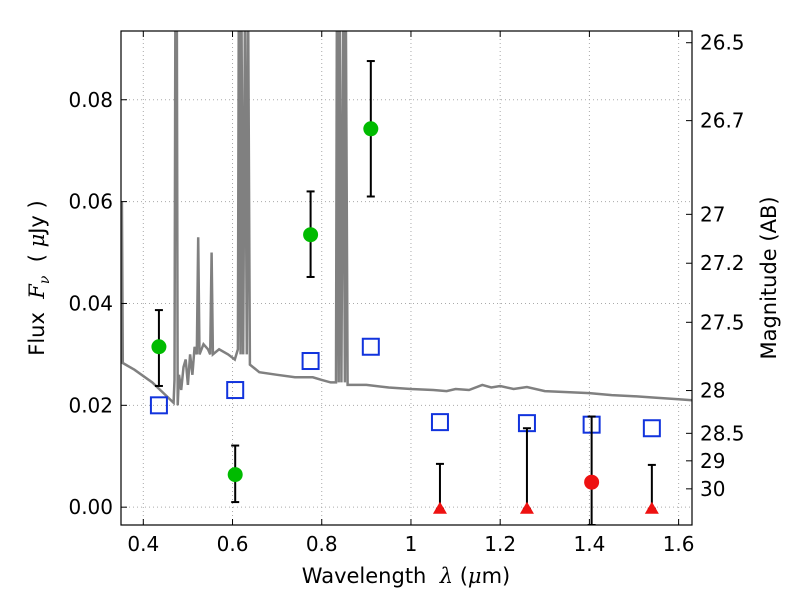 The width and height of the screenshot is (800, 604). Describe the element at coordinates (592, 482) in the screenshot. I see `marginal-point` at that location.